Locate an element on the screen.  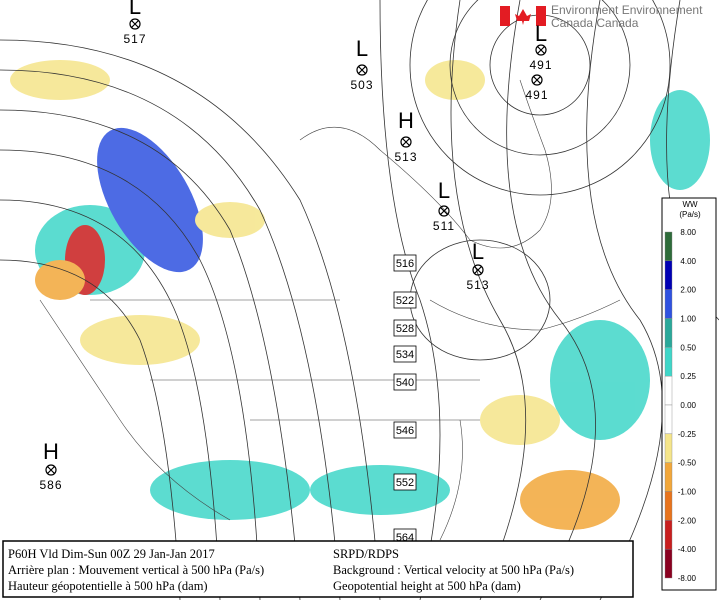
logo-text: Canada Canada is located at coordinates (595, 23).